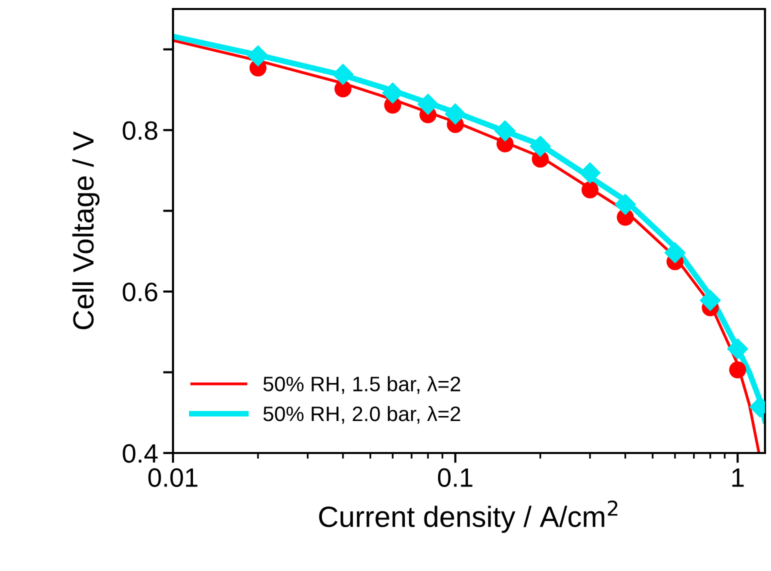 The width and height of the screenshot is (771, 571). Describe the element at coordinates (361, 385) in the screenshot. I see `legend-label: 50% RH, 1.5 bar, λ=2` at that location.